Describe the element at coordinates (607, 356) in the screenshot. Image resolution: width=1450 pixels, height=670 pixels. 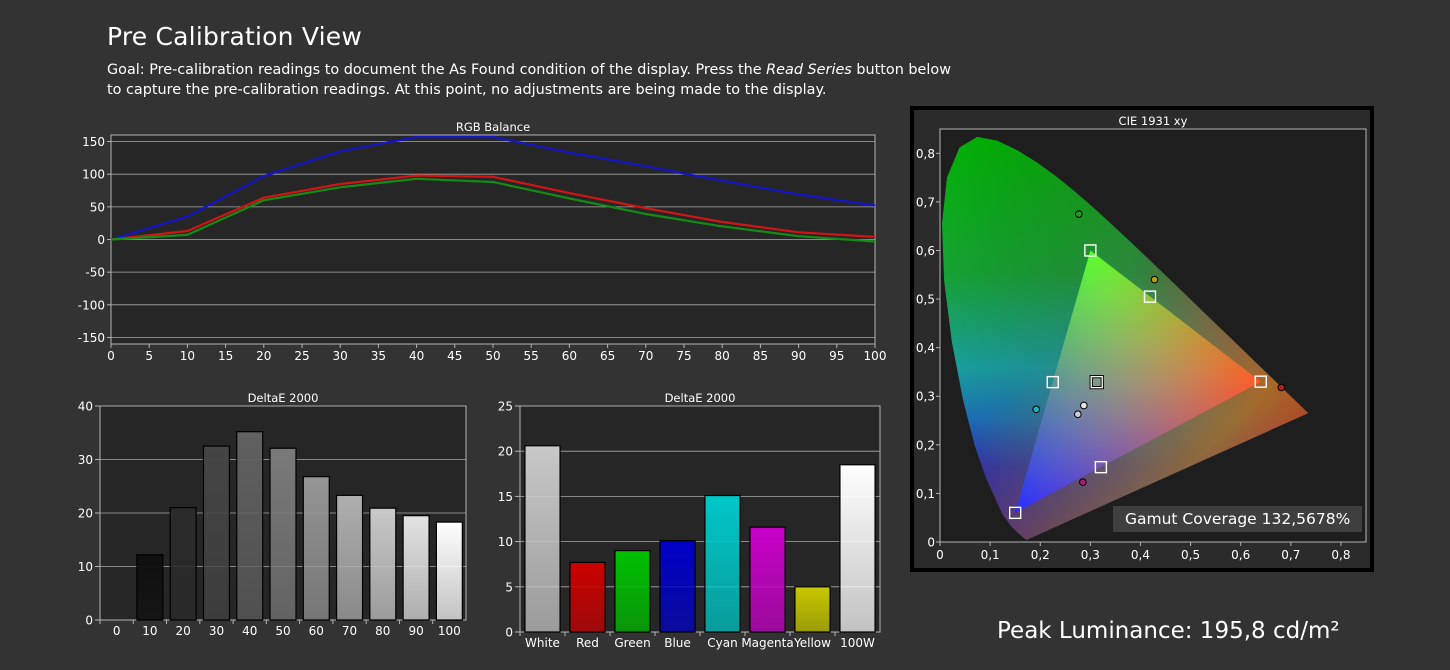
I see `rgb-x-tick-label: 65` at that location.